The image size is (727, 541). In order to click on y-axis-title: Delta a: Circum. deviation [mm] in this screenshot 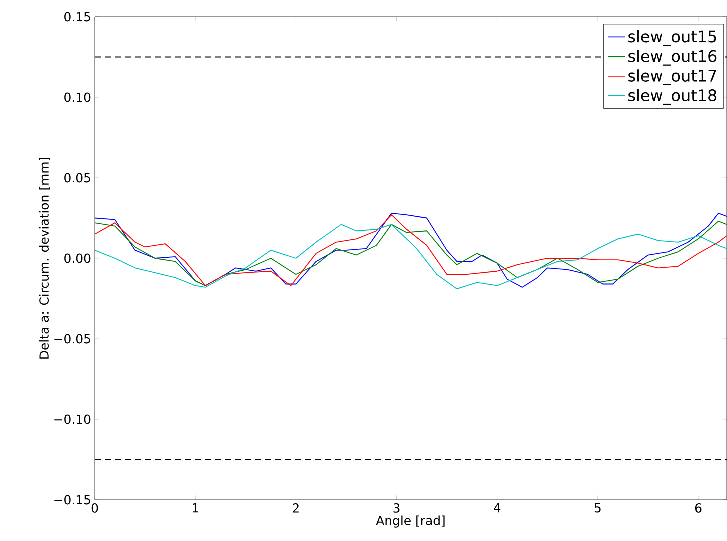, I will do `click(44, 258)`.